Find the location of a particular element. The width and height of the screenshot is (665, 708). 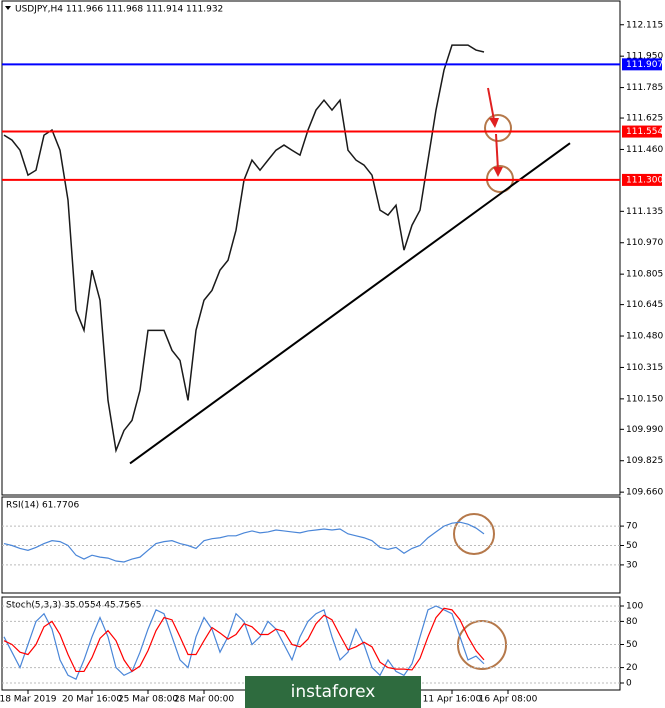

y-tick-label: 109.990 is located at coordinates (644, 430).